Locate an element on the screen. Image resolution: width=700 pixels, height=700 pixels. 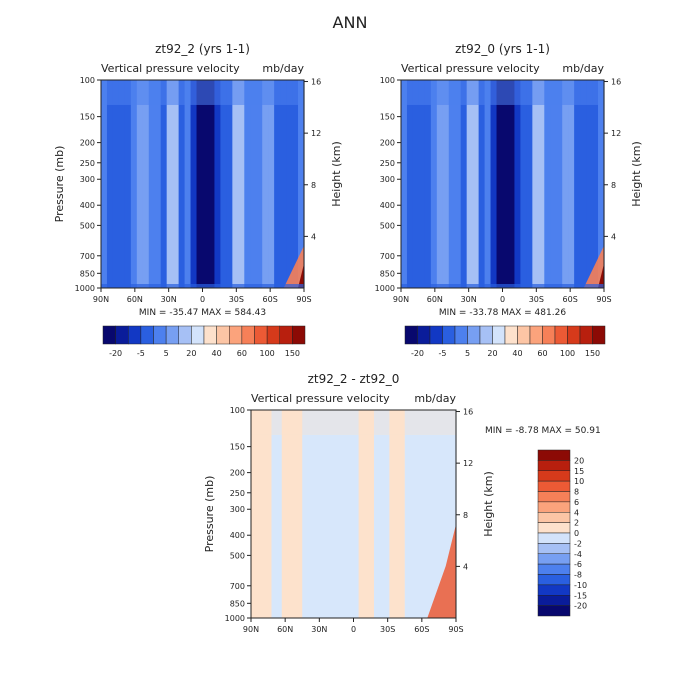
x-tick-label: 0 is located at coordinates (502, 299).